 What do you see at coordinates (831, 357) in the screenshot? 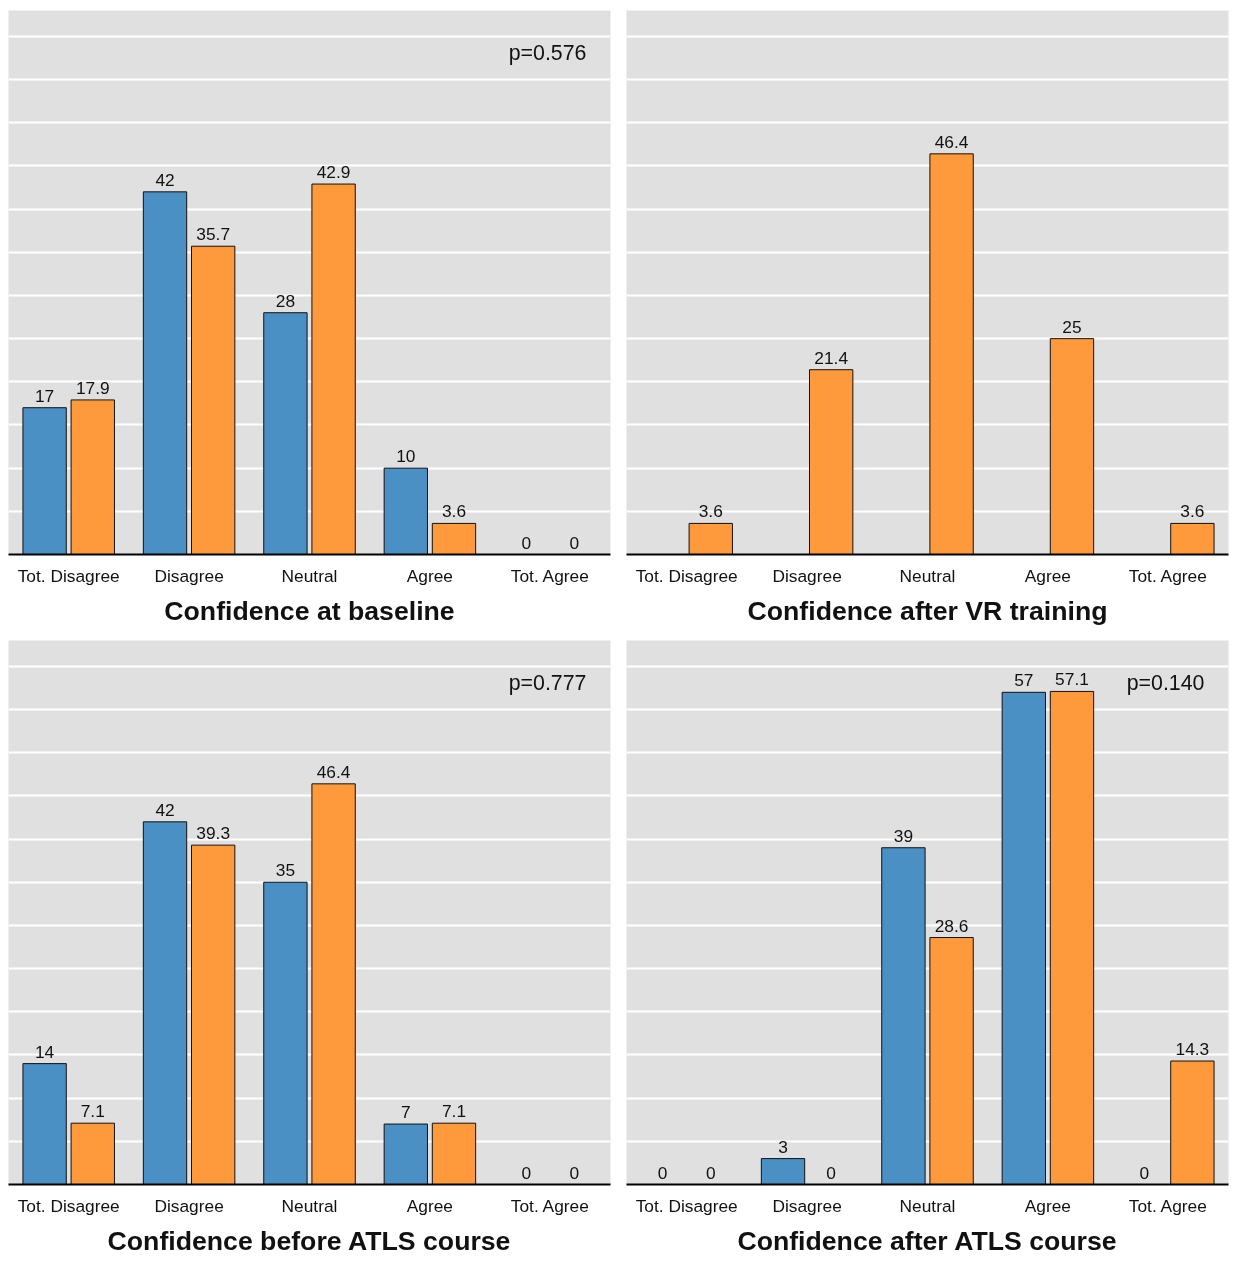
I see `data-label: 21.4` at bounding box center [831, 357].